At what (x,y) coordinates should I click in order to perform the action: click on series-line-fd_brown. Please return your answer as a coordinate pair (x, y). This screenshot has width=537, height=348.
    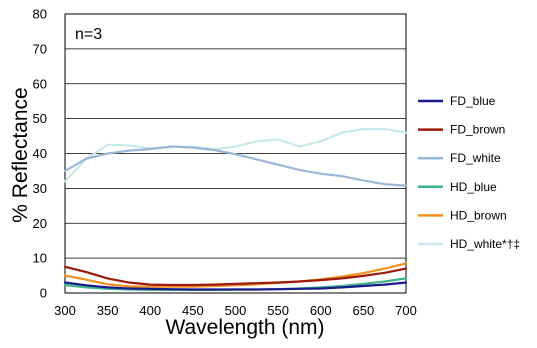
    Looking at the image, I should click on (235, 276).